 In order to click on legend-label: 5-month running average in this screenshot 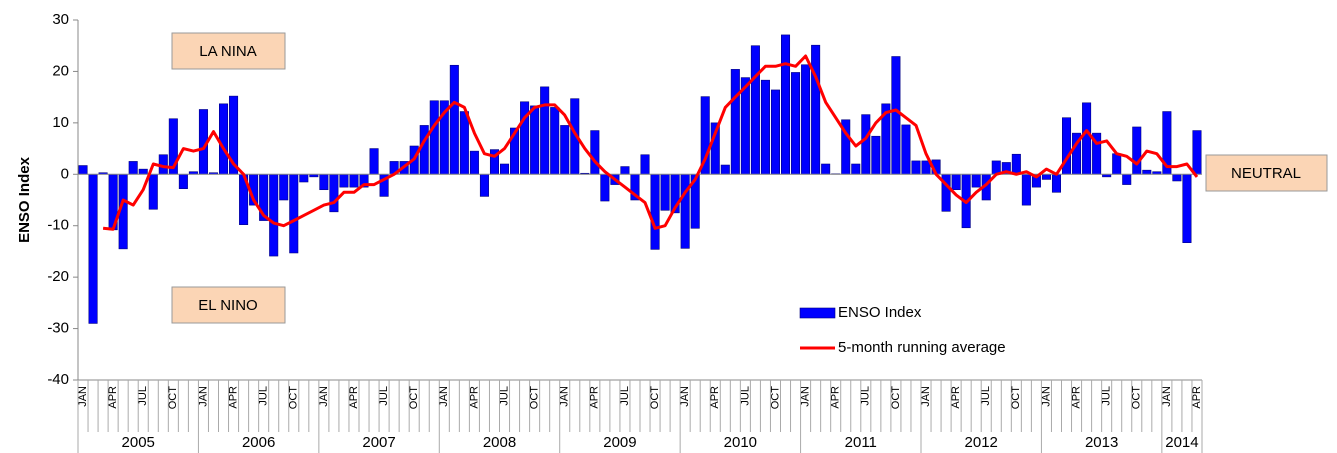, I will do `click(922, 347)`.